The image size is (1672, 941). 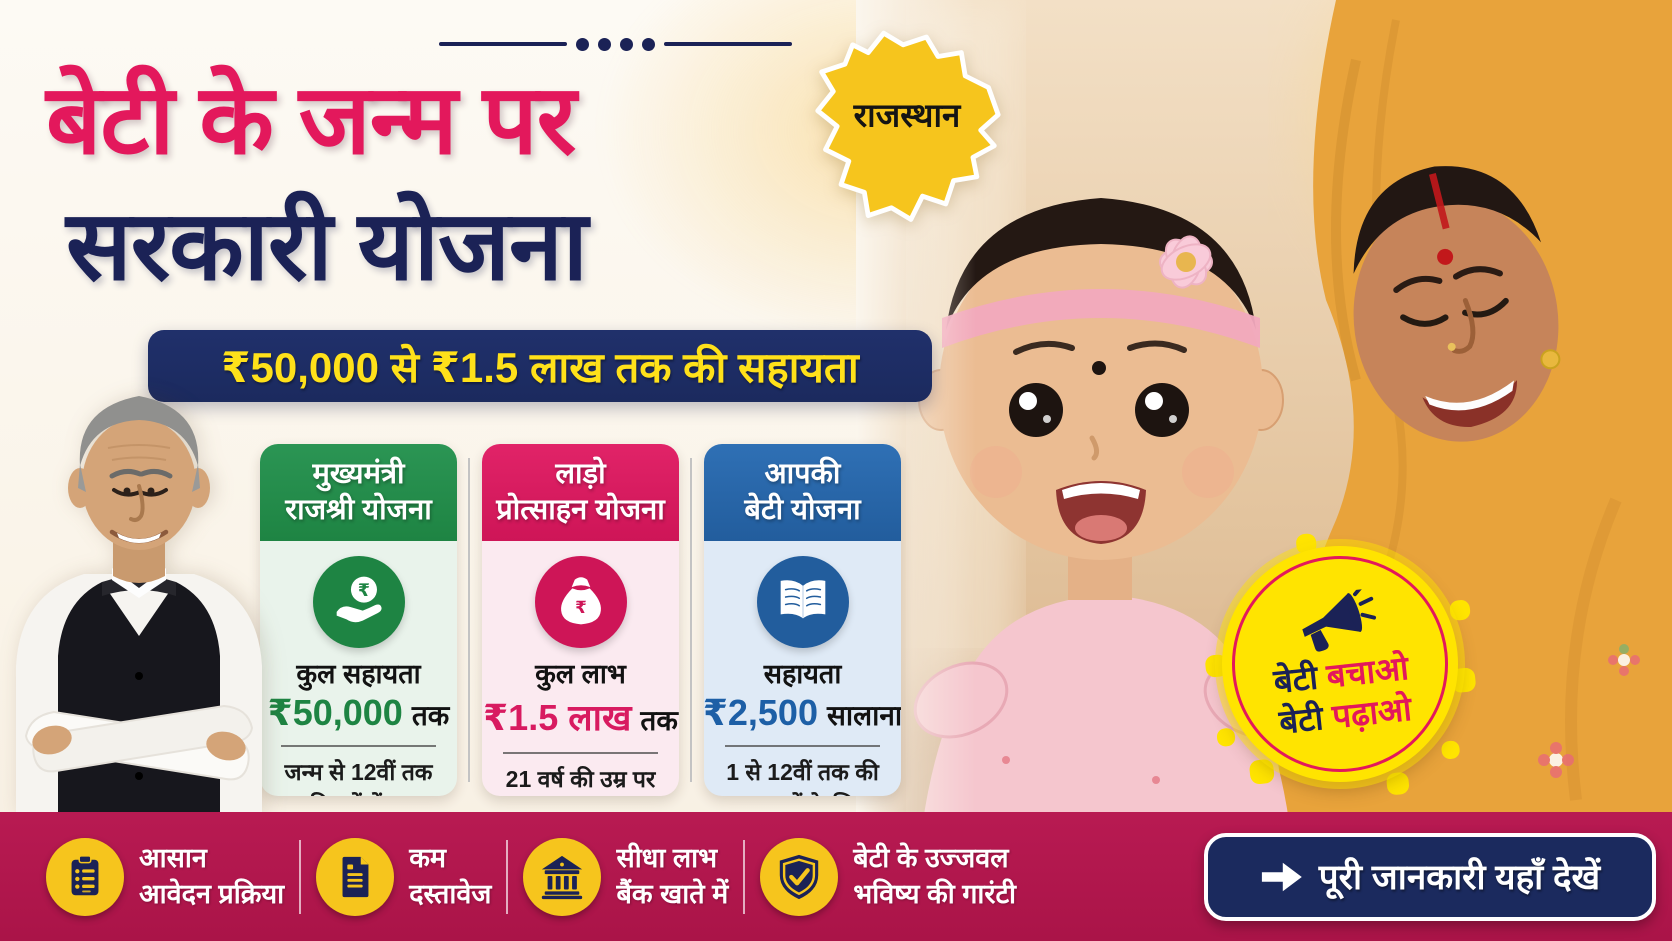 I want to click on cta-button: पूरी जानकारी यहाँ देखें, so click(x=1430, y=876).